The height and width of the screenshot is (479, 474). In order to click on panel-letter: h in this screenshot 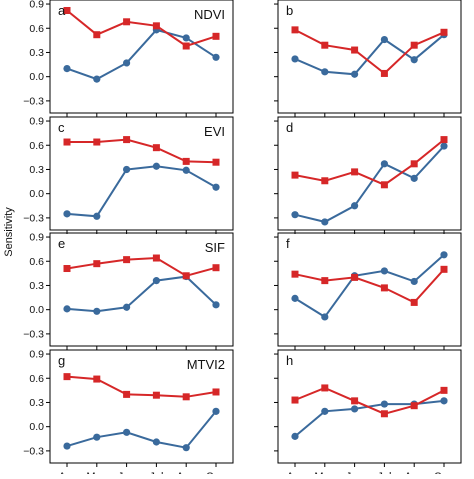, I will do `click(289, 360)`.